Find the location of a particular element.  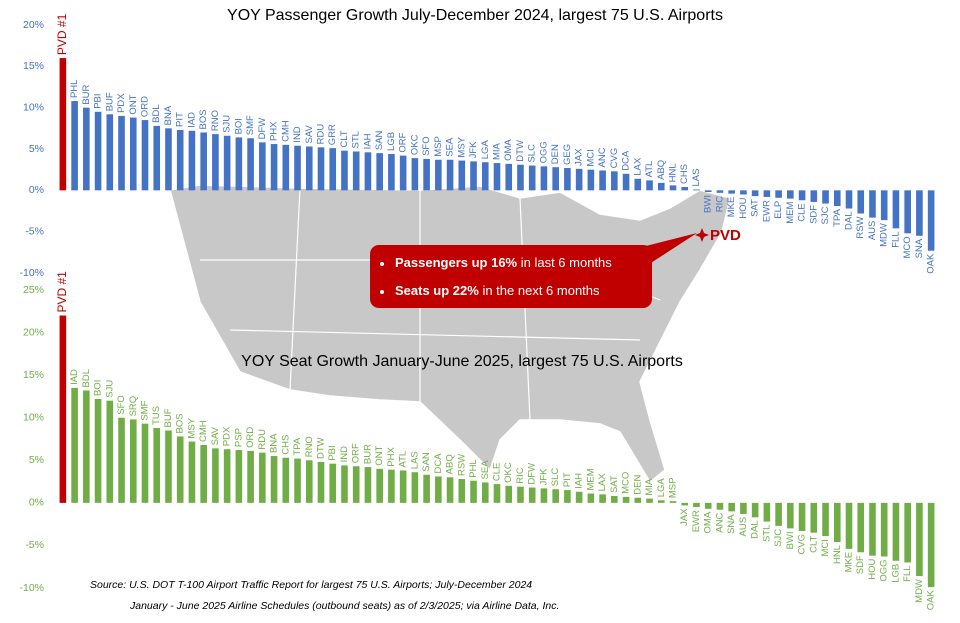

bar-label: SFO is located at coordinates (426, 146).